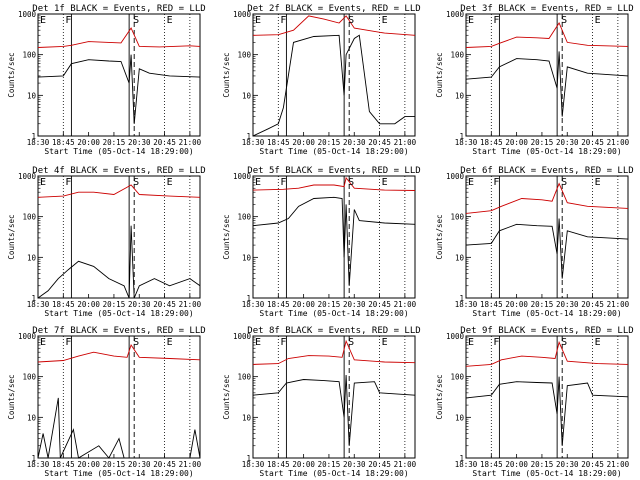  I want to click on panel-9-y-tick-label-0: 1, so click(461, 458).